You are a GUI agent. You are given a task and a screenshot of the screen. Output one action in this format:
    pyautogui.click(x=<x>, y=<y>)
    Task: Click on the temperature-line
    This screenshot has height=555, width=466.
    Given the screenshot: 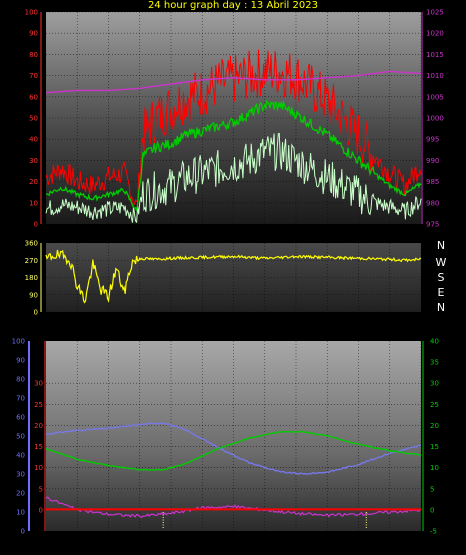 What is the action you would take?
    pyautogui.click(x=233, y=450)
    